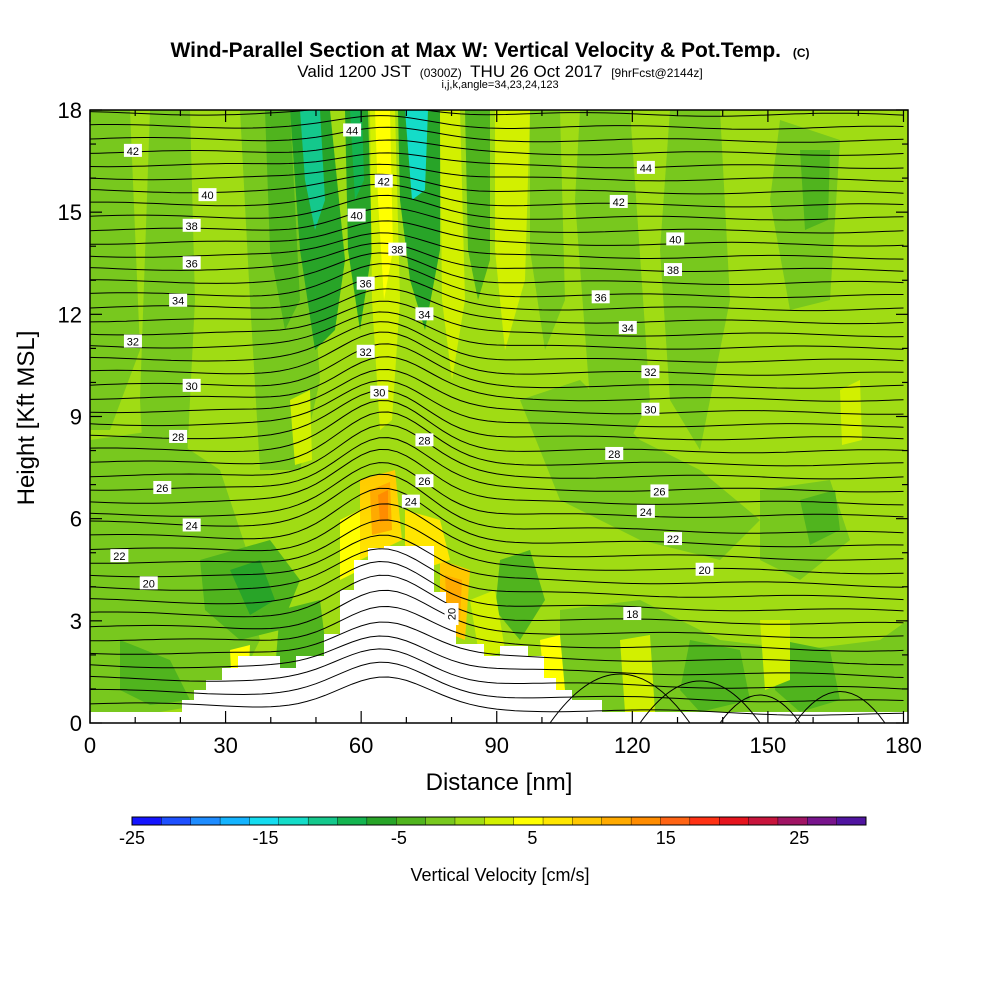 The image size is (1000, 1000). Describe the element at coordinates (76, 417) in the screenshot. I see `y-tick-label: 9` at that location.